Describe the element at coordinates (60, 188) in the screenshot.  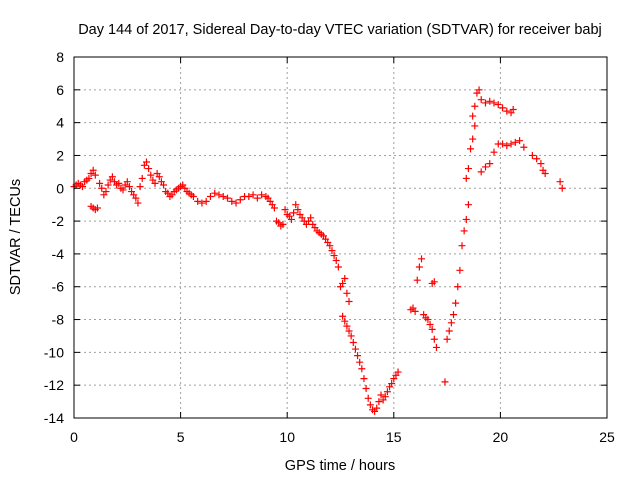
I see `y-tick-label: 0` at that location.